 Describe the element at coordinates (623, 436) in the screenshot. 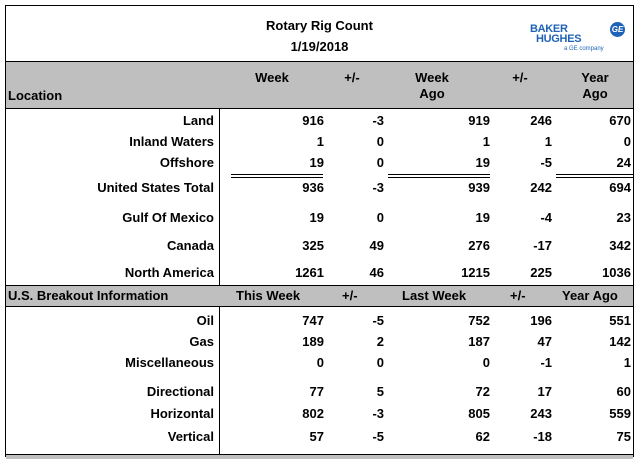

I see `cell-year-ago: 75` at that location.